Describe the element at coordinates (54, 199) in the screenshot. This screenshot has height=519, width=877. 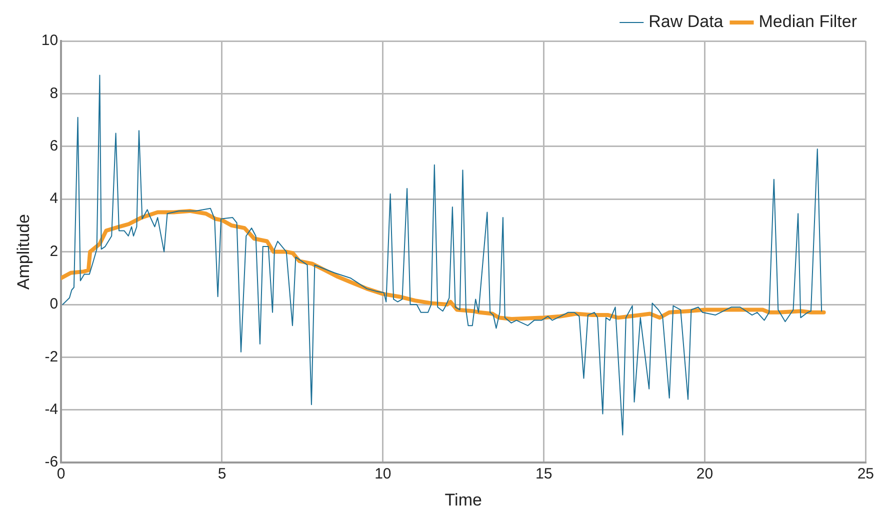
I see `y-tick-label: 4` at that location.